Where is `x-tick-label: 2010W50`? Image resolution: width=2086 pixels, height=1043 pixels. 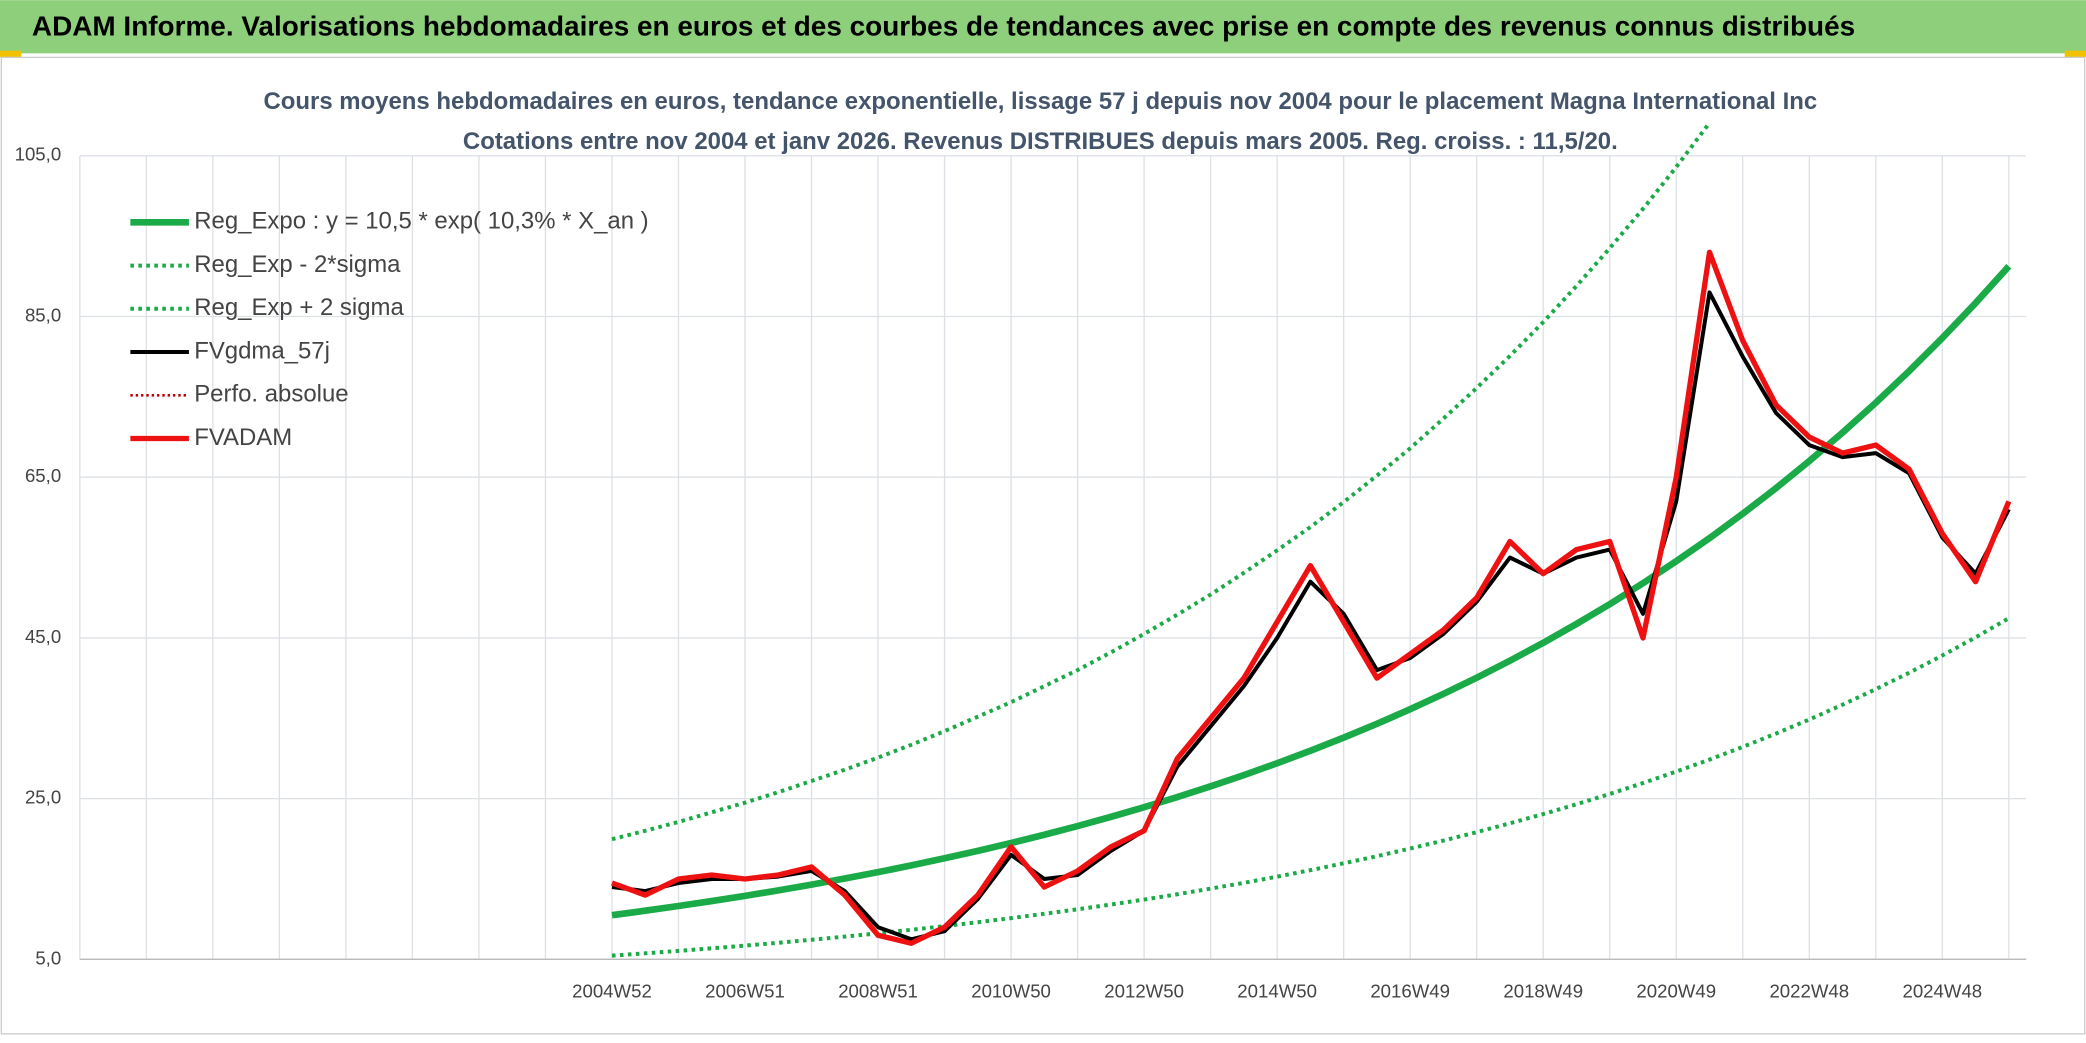
x-tick-label: 2010W50 is located at coordinates (1011, 991).